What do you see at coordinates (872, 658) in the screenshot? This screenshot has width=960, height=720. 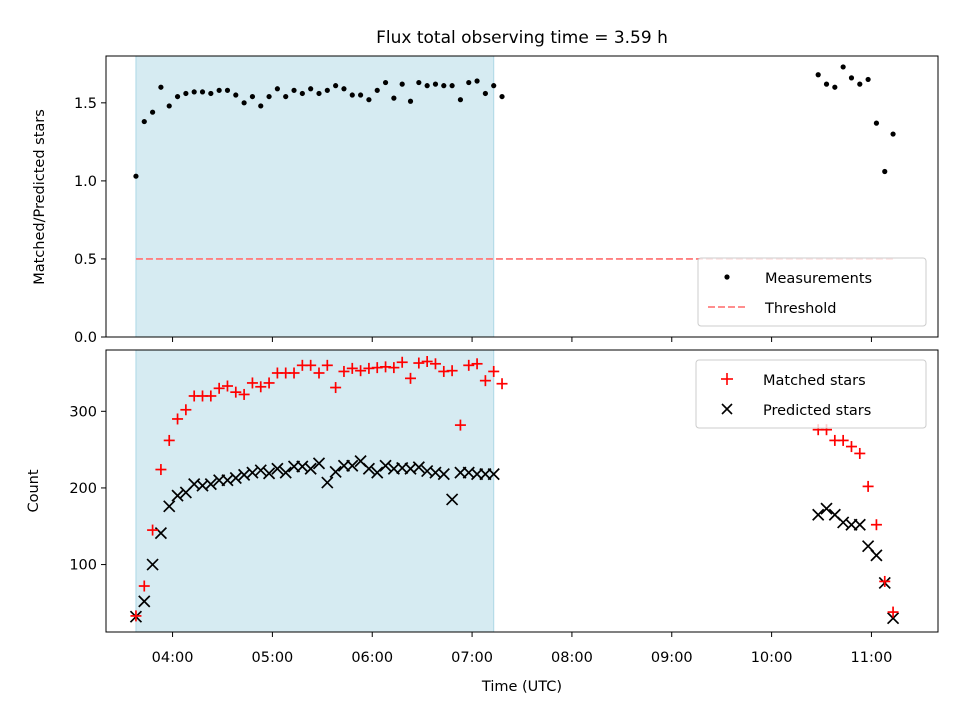 I see `x-tick-label: 11:00` at bounding box center [872, 658].